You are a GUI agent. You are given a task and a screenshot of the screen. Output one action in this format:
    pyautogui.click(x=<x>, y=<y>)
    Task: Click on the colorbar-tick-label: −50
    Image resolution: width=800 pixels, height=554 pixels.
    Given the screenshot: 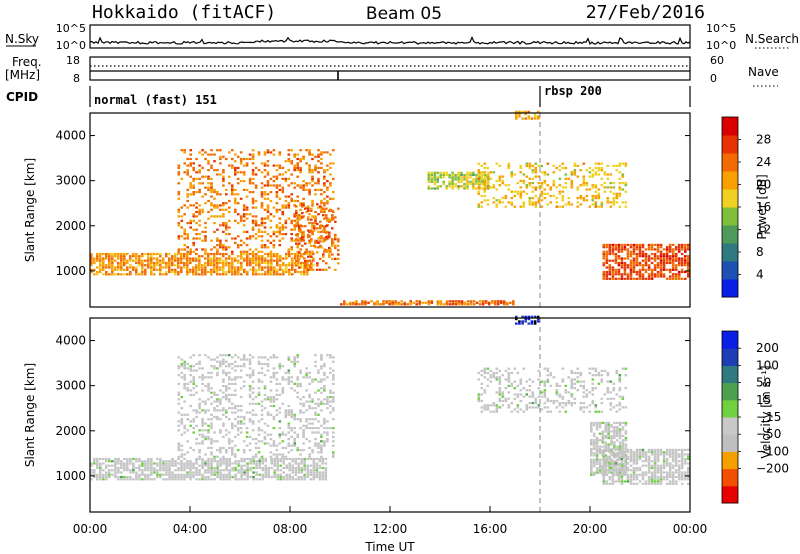 What is the action you would take?
    pyautogui.click(x=768, y=434)
    